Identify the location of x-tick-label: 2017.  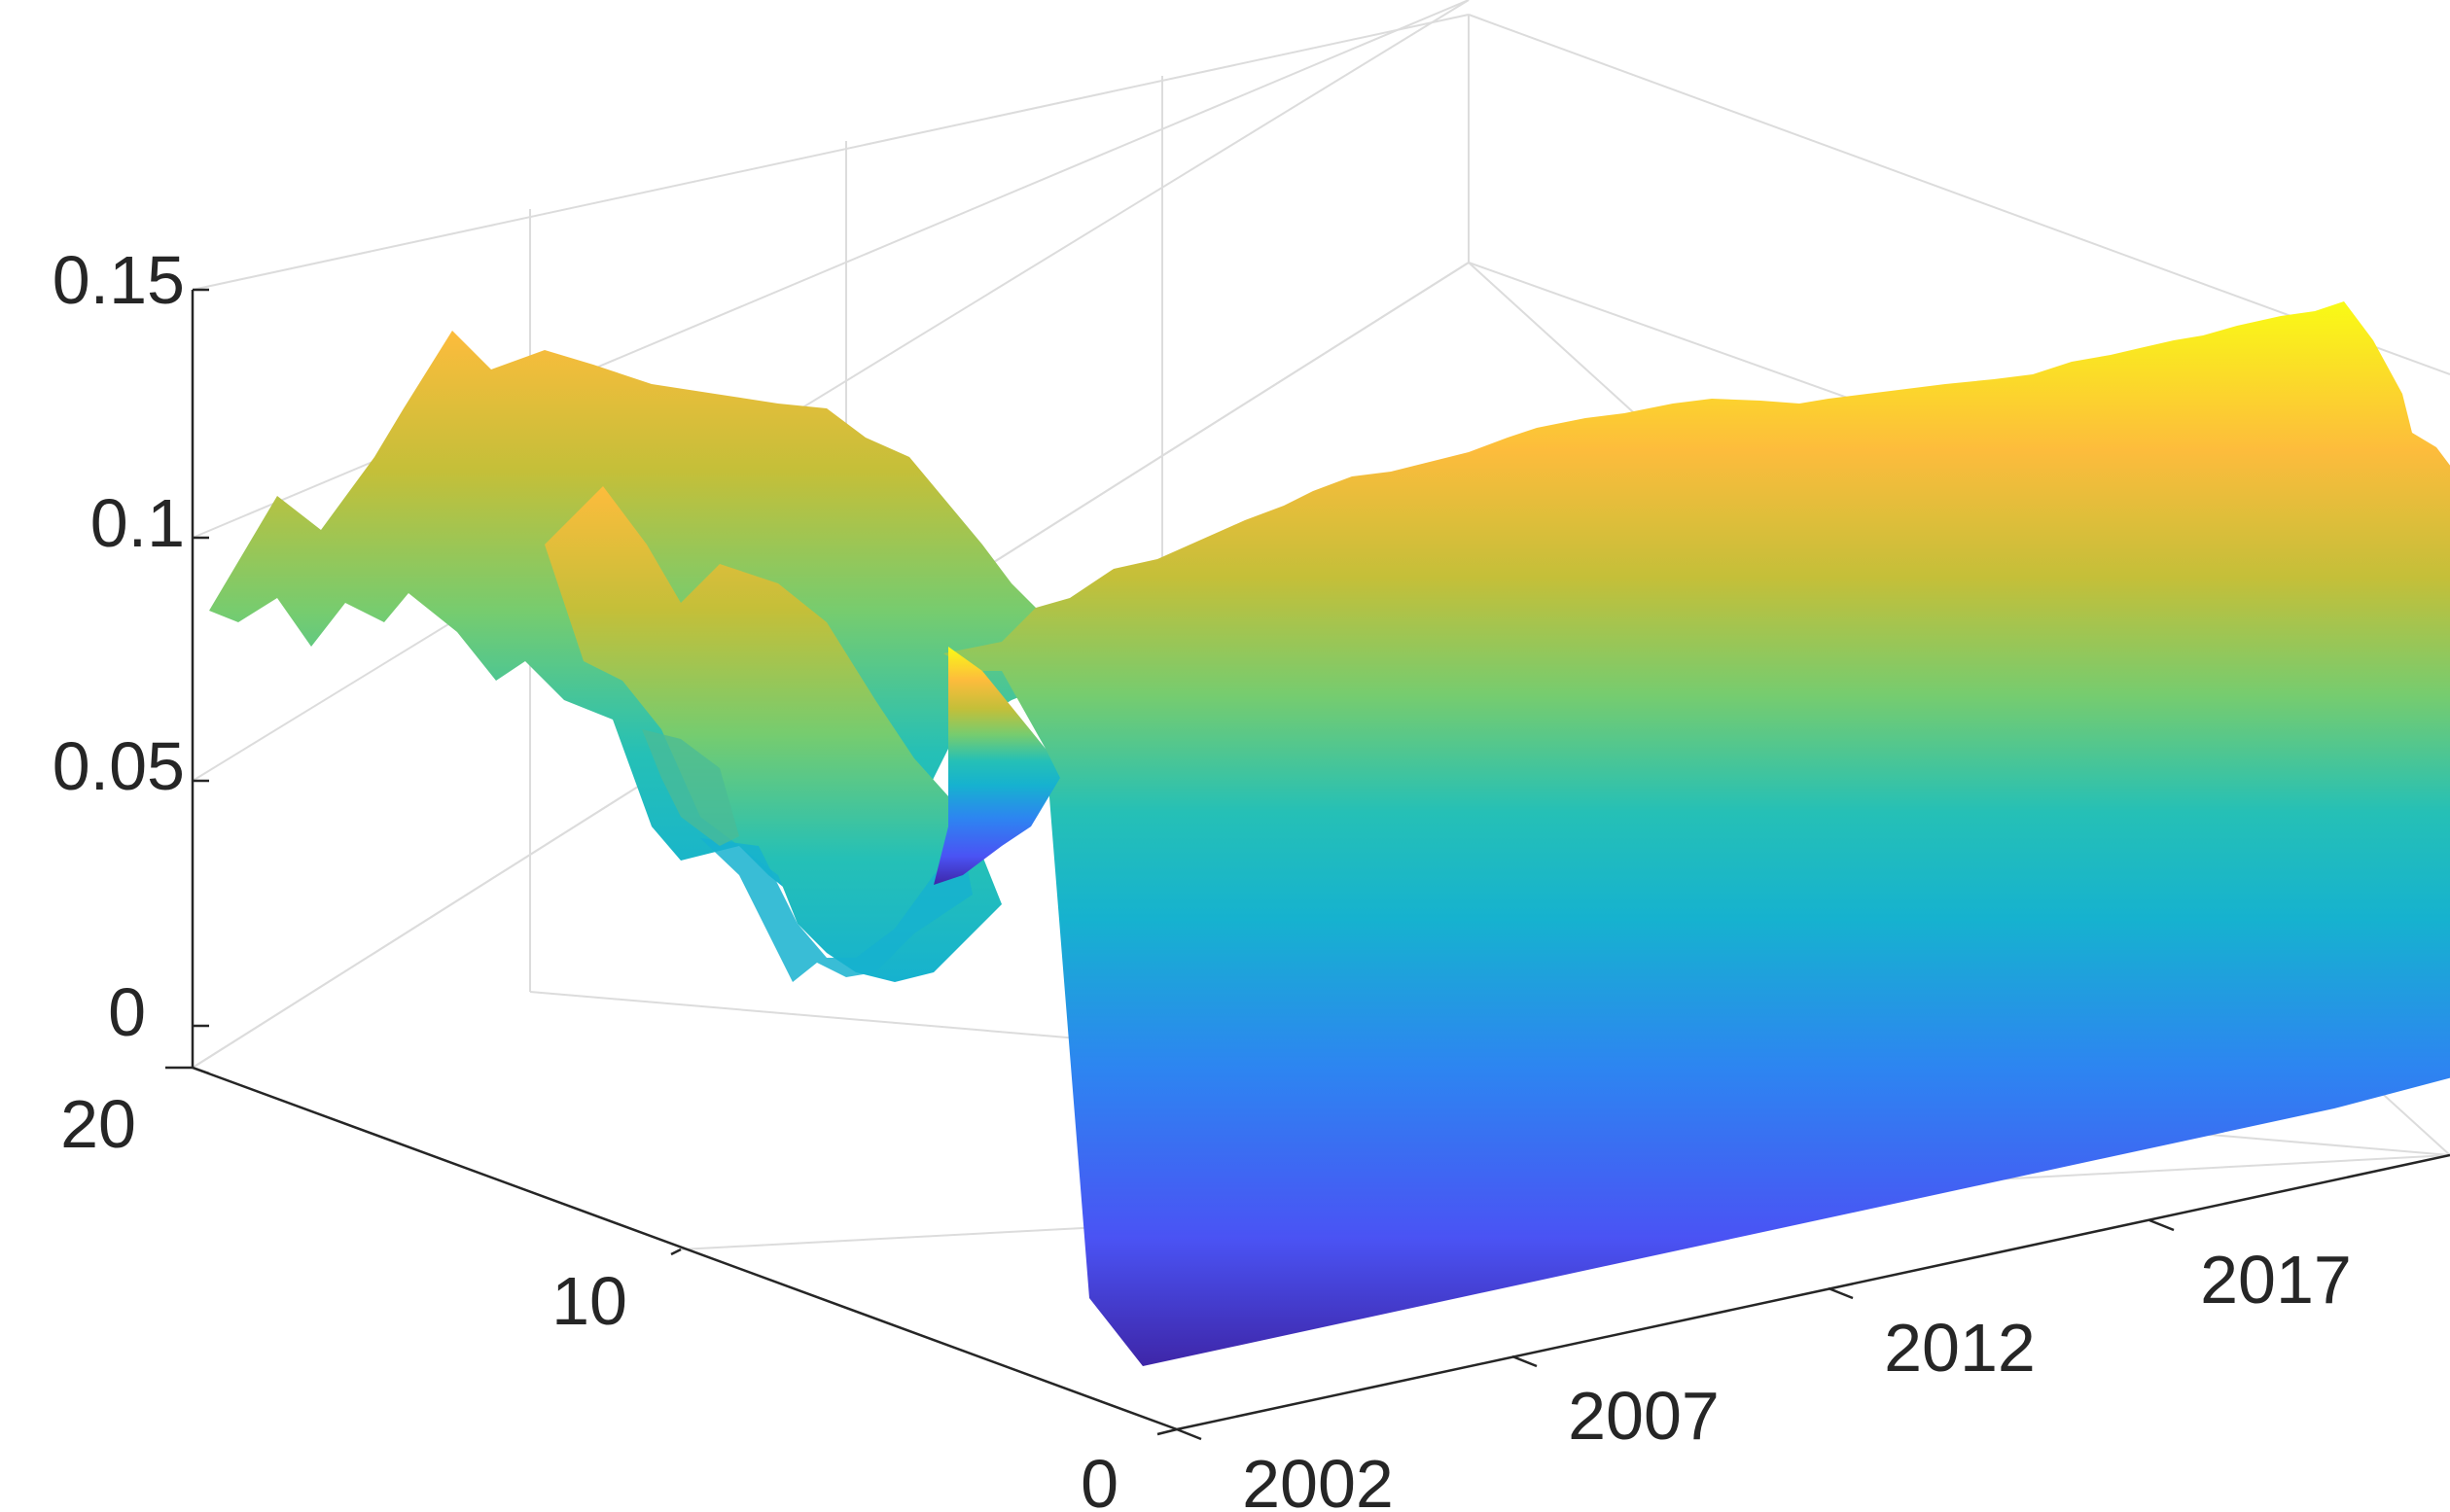
(2276, 1280).